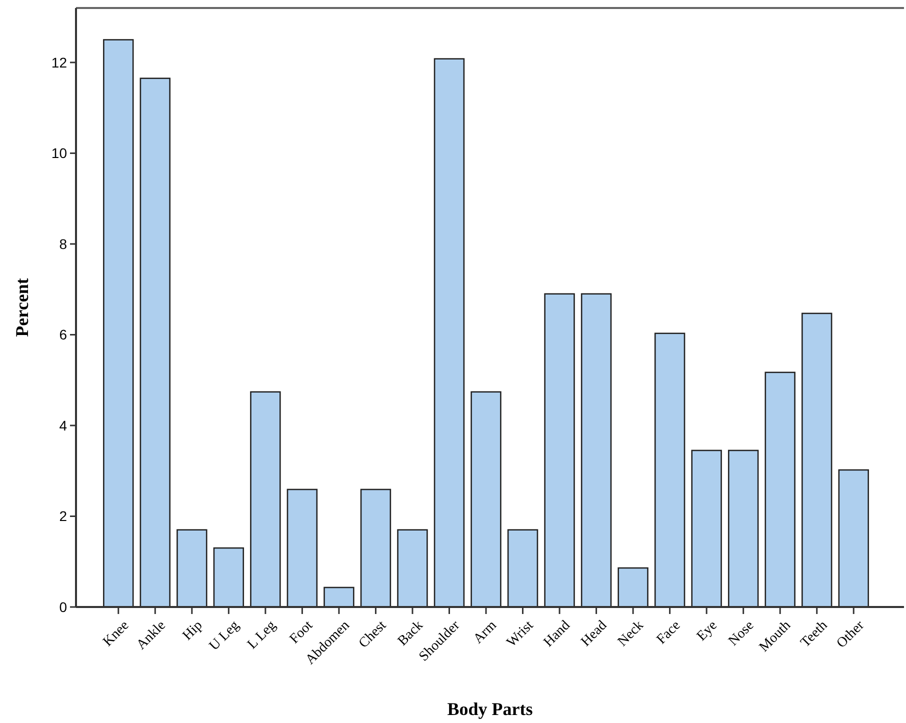 The height and width of the screenshot is (723, 906). I want to click on x-tick-label: Wrist, so click(520, 634).